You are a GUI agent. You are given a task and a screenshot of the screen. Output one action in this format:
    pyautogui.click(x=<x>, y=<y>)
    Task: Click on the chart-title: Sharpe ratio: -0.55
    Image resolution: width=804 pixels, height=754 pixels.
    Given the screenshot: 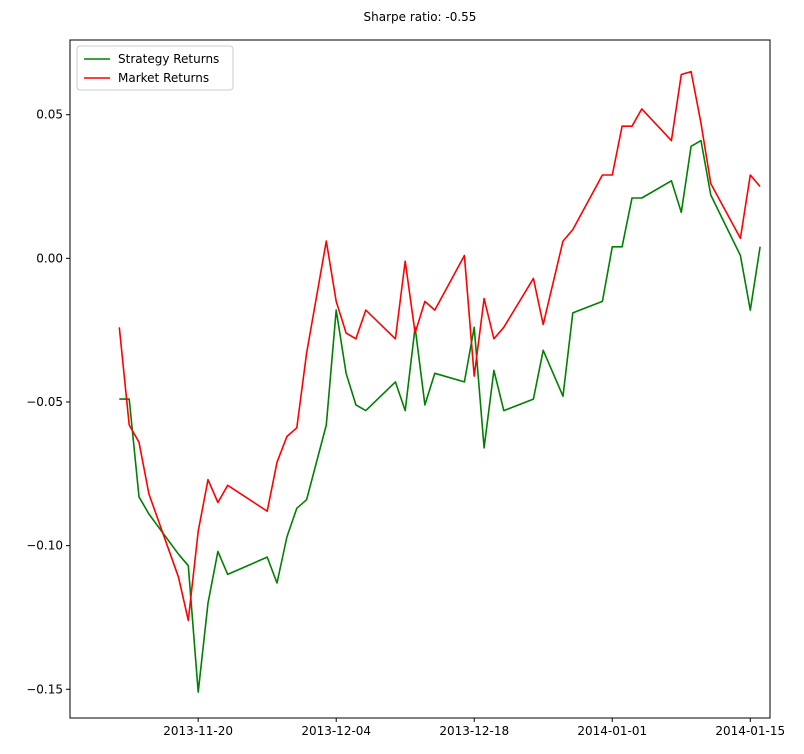 What is the action you would take?
    pyautogui.click(x=420, y=17)
    